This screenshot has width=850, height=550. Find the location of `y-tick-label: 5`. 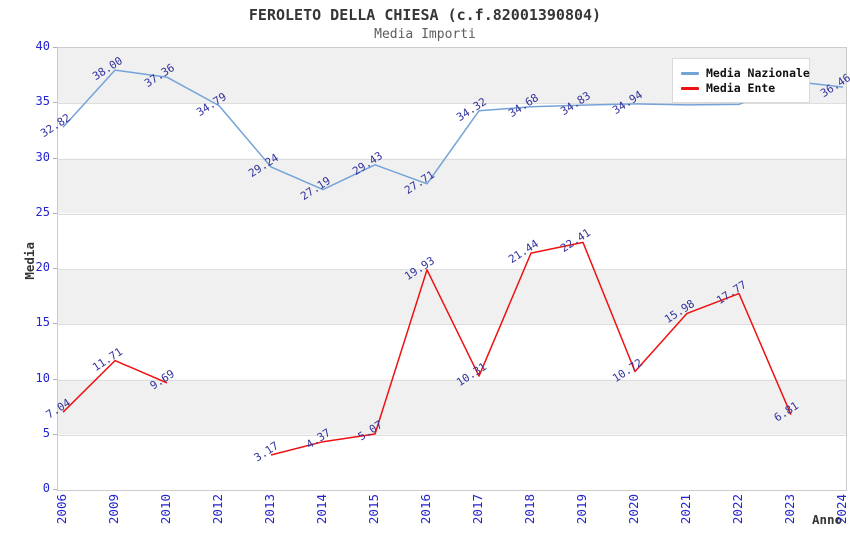

y-tick-label: 5 is located at coordinates (46, 432).